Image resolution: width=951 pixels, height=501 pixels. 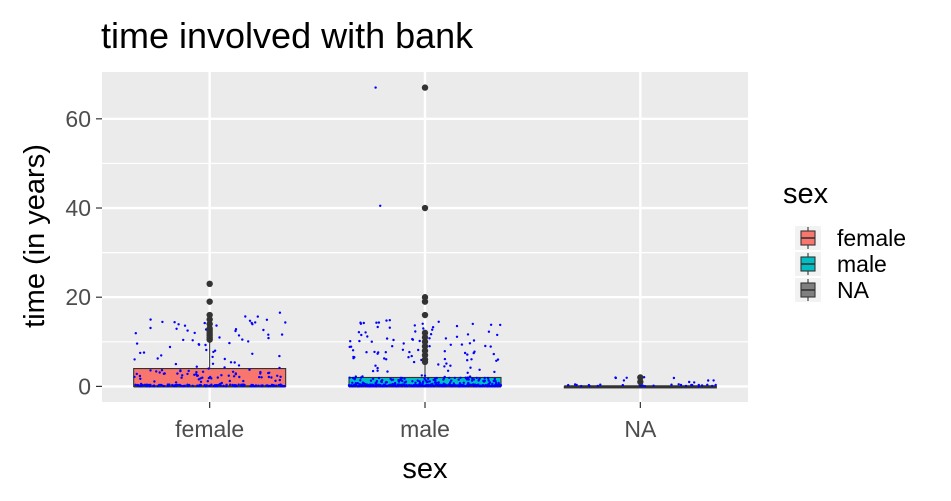 I want to click on y-tick-label: 40, so click(x=78, y=208).